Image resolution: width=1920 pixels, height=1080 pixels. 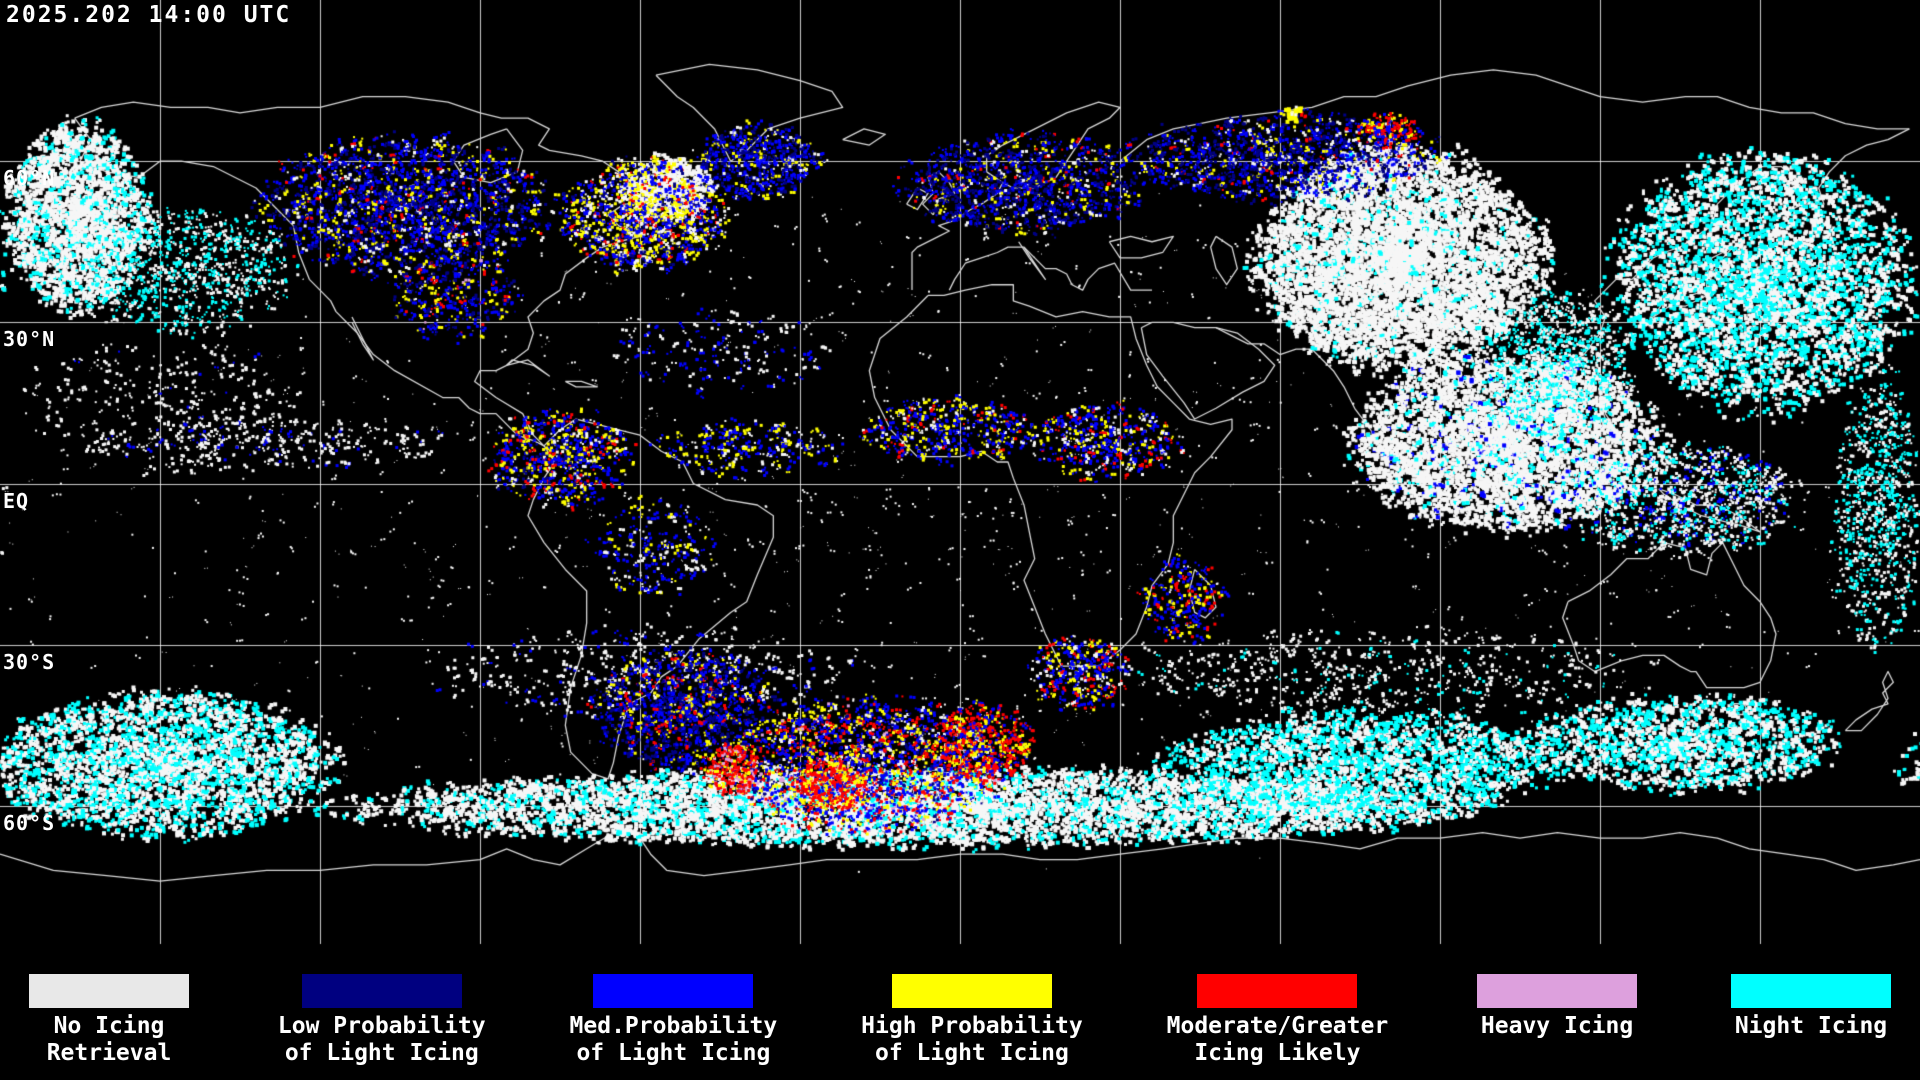 What do you see at coordinates (29, 178) in the screenshot?
I see `lat-label: 60°N` at bounding box center [29, 178].